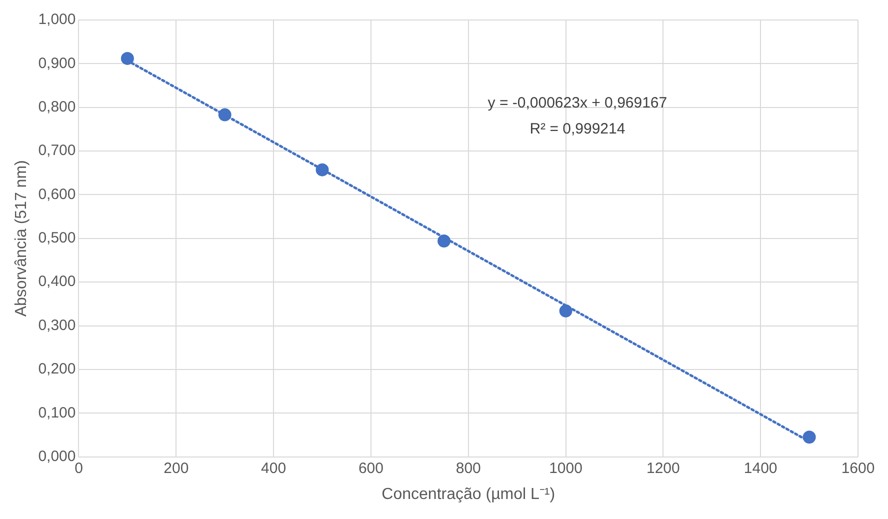 The image size is (888, 519). I want to click on x-tick-label: 600, so click(371, 468).